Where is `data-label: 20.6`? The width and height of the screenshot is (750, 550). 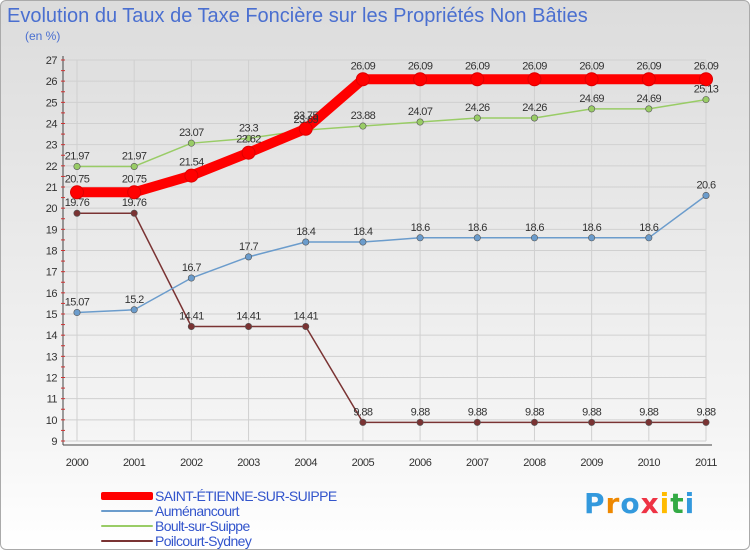 data-label: 20.6 is located at coordinates (705, 185).